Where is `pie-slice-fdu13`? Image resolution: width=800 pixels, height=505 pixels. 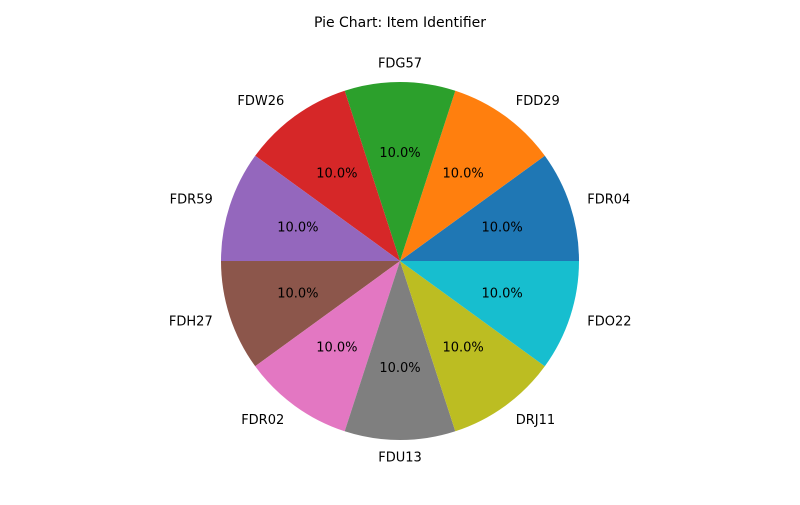 pie-slice-fdu13 is located at coordinates (400, 350).